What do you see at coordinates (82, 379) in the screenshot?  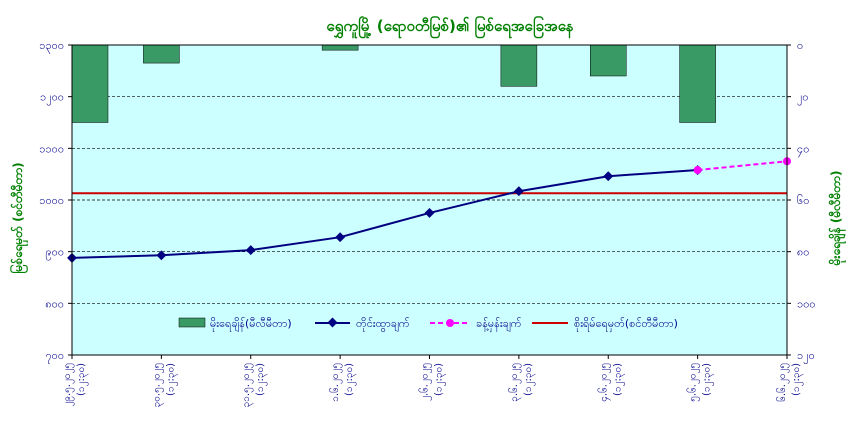 I see `x-tick-time-0: (၁၂:၃၀)` at bounding box center [82, 379].